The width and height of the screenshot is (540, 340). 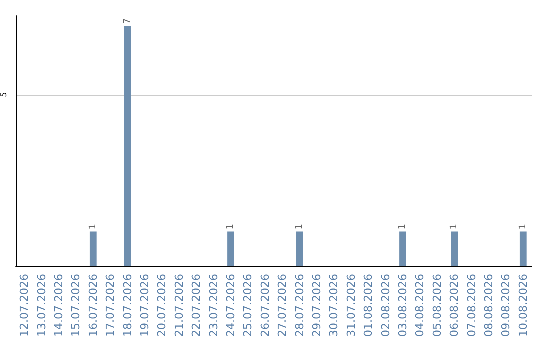 I want to click on x-tick-label: 05.08.2026, so click(x=437, y=306).